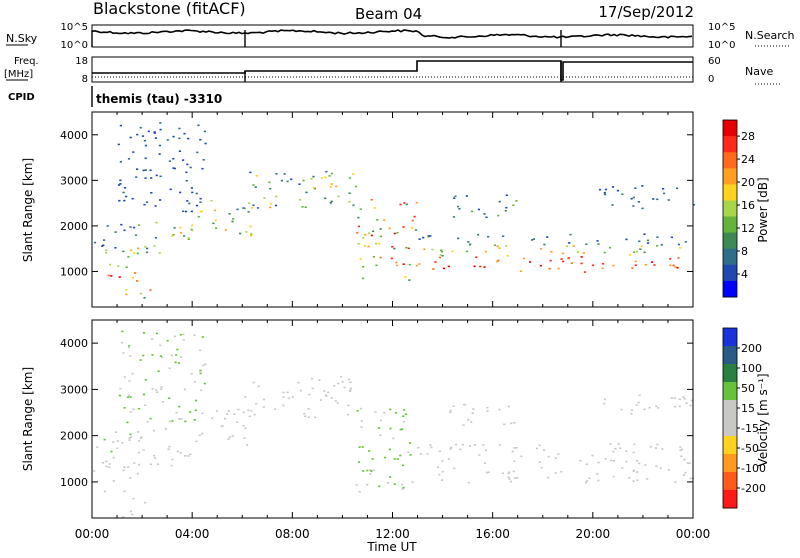  What do you see at coordinates (763, 209) in the screenshot?
I see `power-colorbar-label: Power [dB]` at bounding box center [763, 209].